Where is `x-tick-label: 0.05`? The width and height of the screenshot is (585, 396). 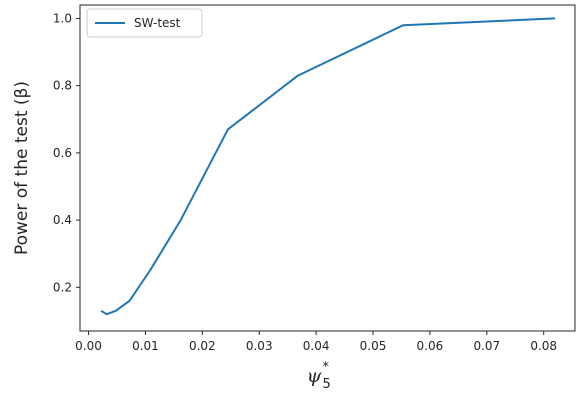 x-tick-label: 0.05 is located at coordinates (373, 346).